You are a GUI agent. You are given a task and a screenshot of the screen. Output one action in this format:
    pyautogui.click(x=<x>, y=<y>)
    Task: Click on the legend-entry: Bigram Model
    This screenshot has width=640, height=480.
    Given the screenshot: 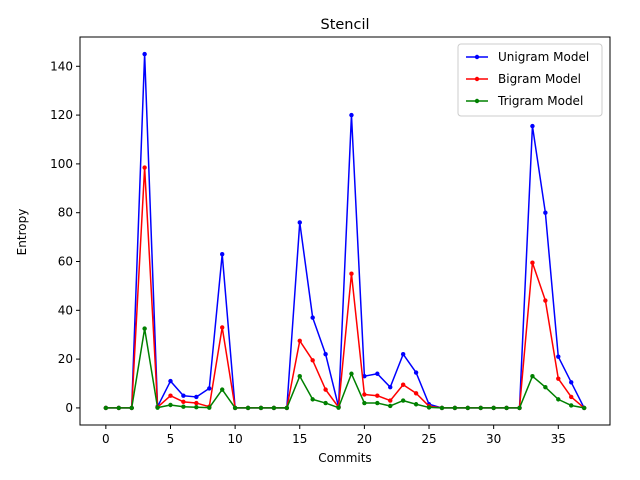 What is the action you would take?
    pyautogui.click(x=523, y=79)
    